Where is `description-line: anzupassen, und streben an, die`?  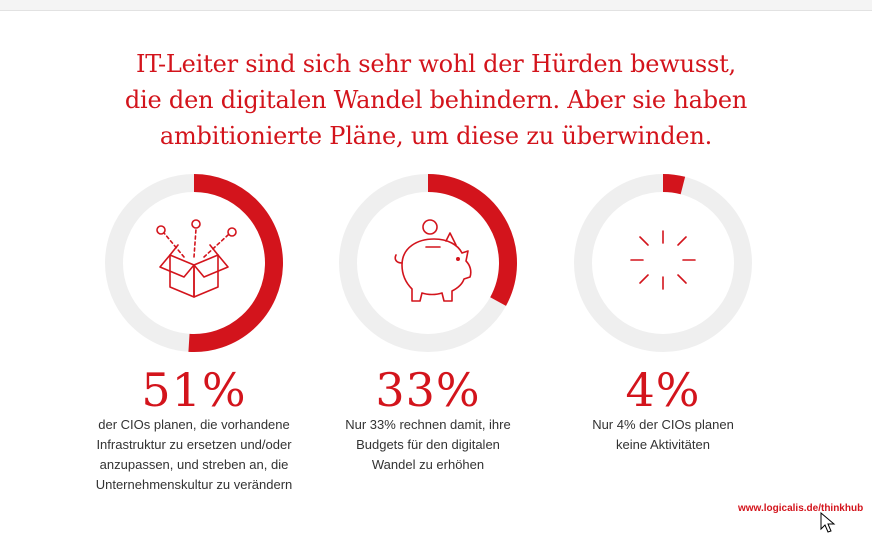
description-line: anzupassen, und streben an, die is located at coordinates (194, 464).